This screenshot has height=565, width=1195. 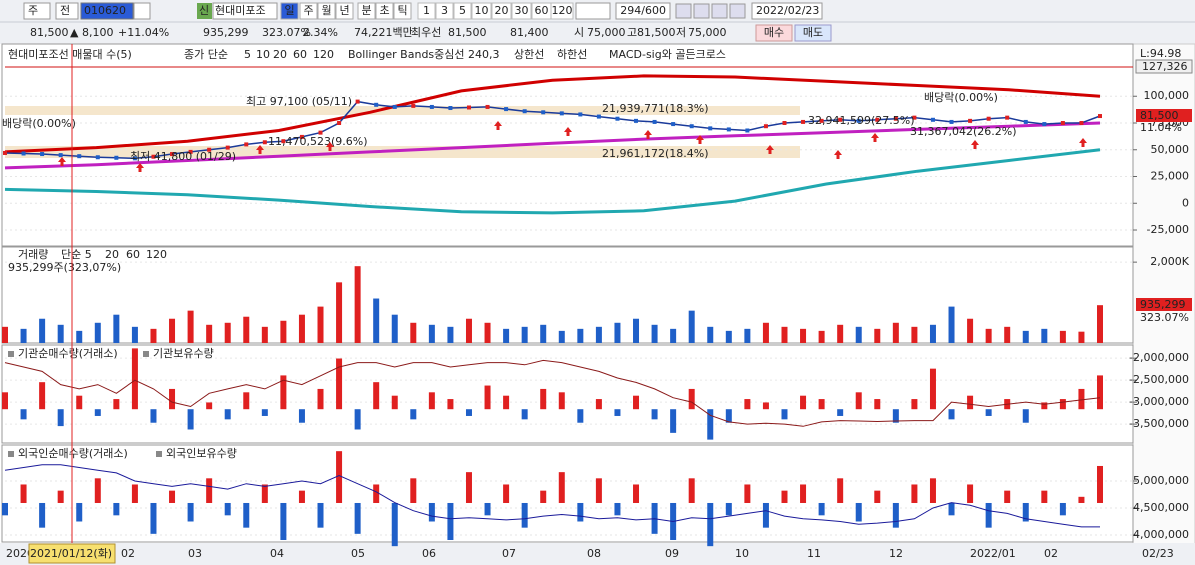 I want to click on interval-label: 3, so click(x=444, y=10).